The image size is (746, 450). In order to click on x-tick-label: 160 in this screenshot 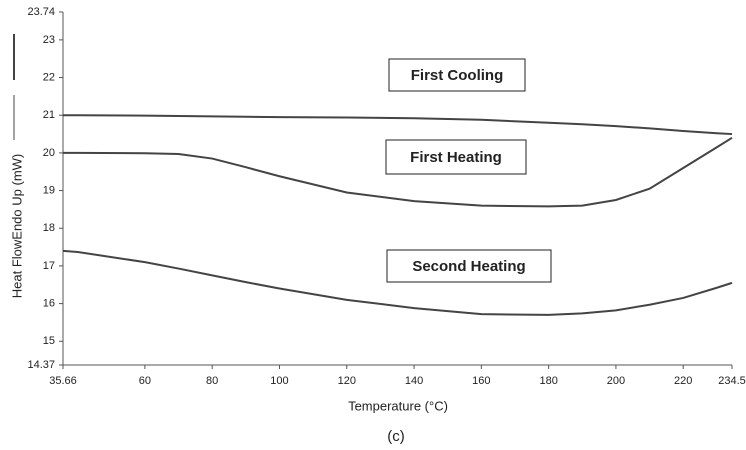, I will do `click(481, 381)`.